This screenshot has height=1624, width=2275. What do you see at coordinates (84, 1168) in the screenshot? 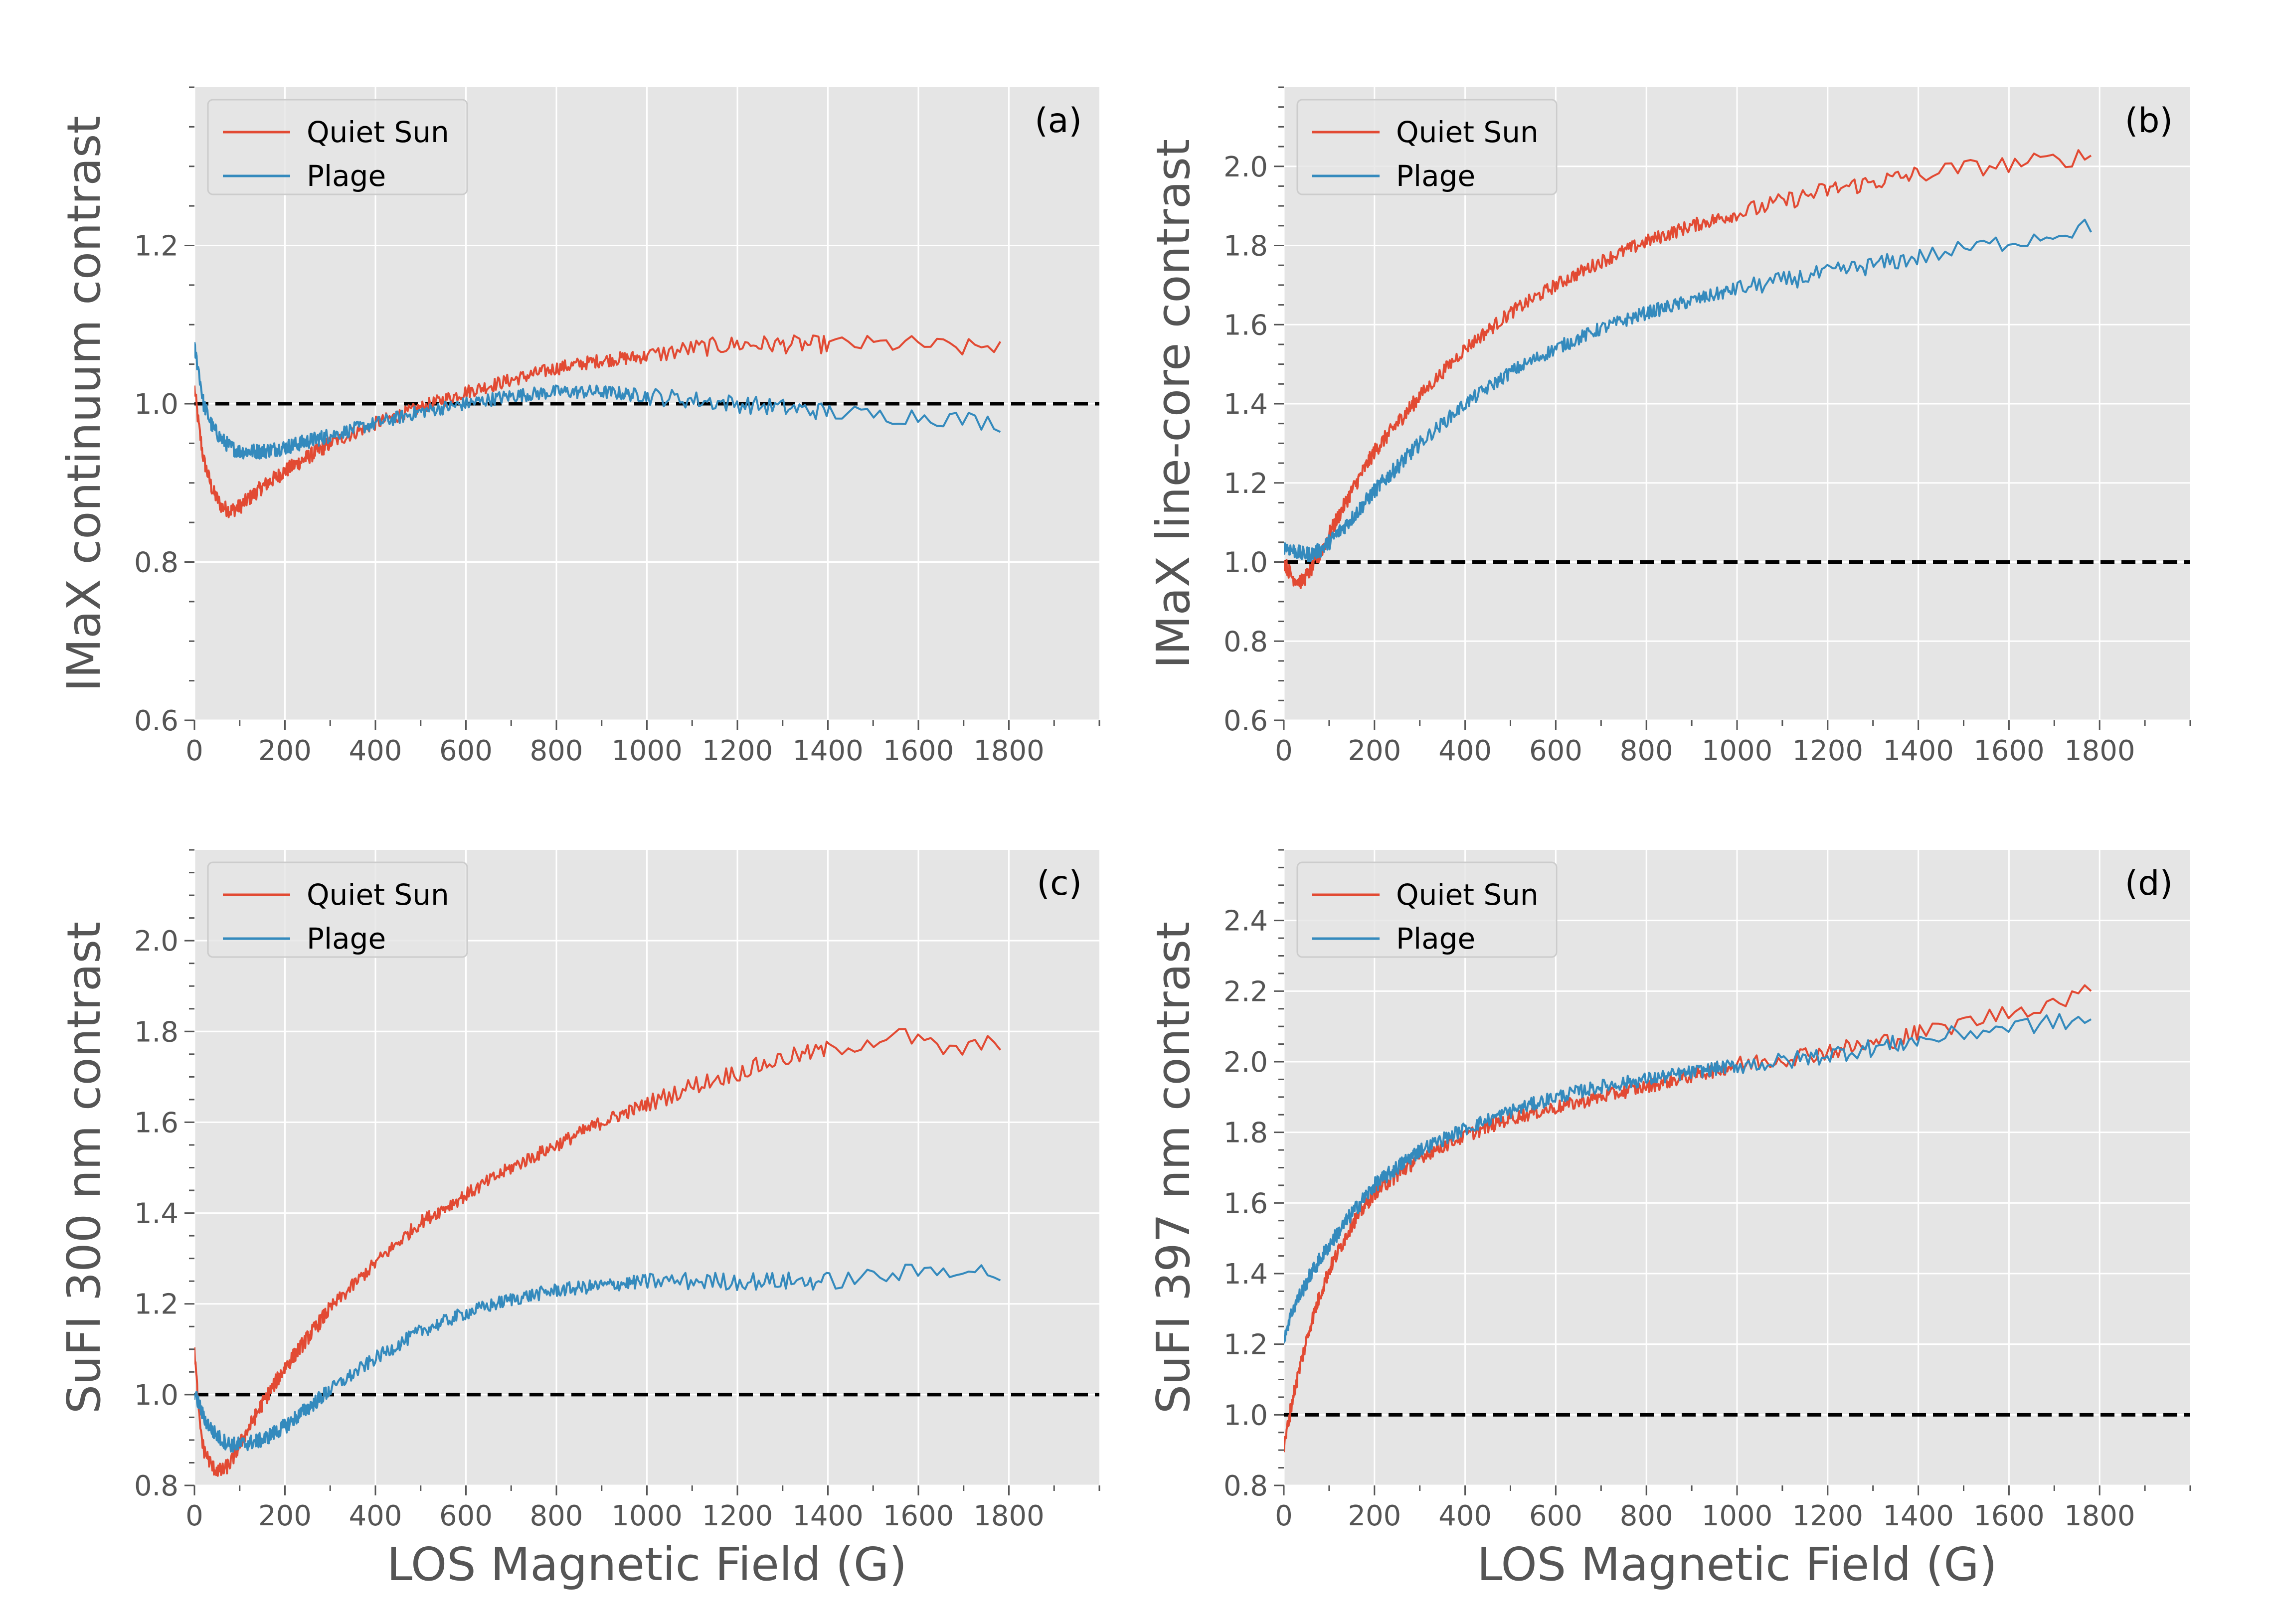
I see `y-axis-label: SuFI 300 nm contrast` at bounding box center [84, 1168].